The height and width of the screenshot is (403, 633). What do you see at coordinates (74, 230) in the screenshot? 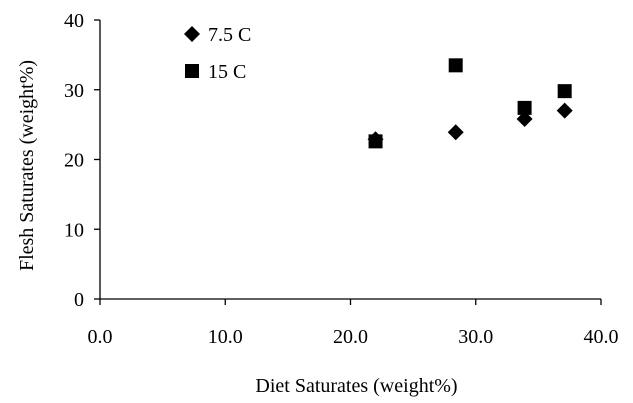
I see `y-tick-label: 10` at bounding box center [74, 230].